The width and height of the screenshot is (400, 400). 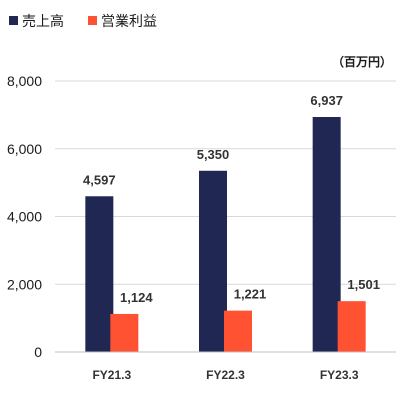 What do you see at coordinates (363, 284) in the screenshot?
I see `data-label-operating-profit: 1,501` at bounding box center [363, 284].